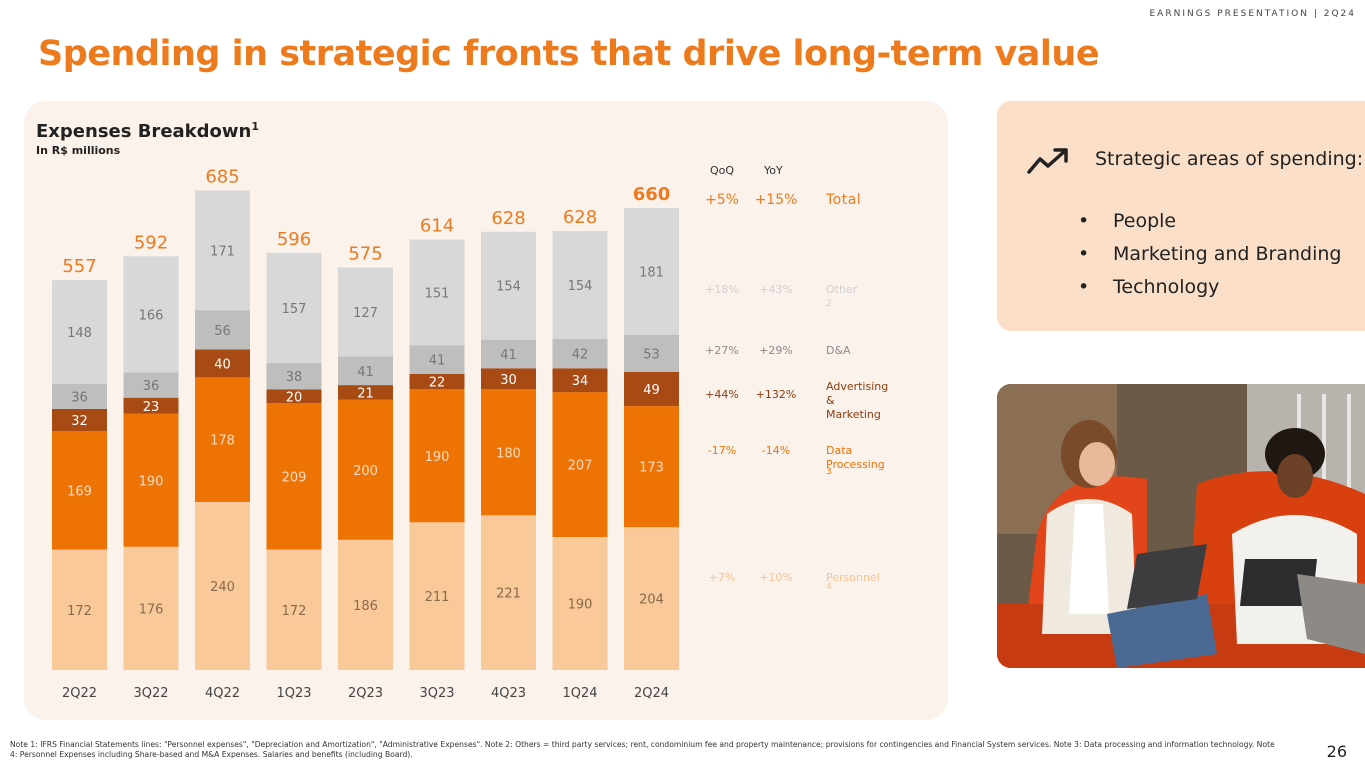  I want to click on bar-segment-d-a-1q24, so click(580, 353).